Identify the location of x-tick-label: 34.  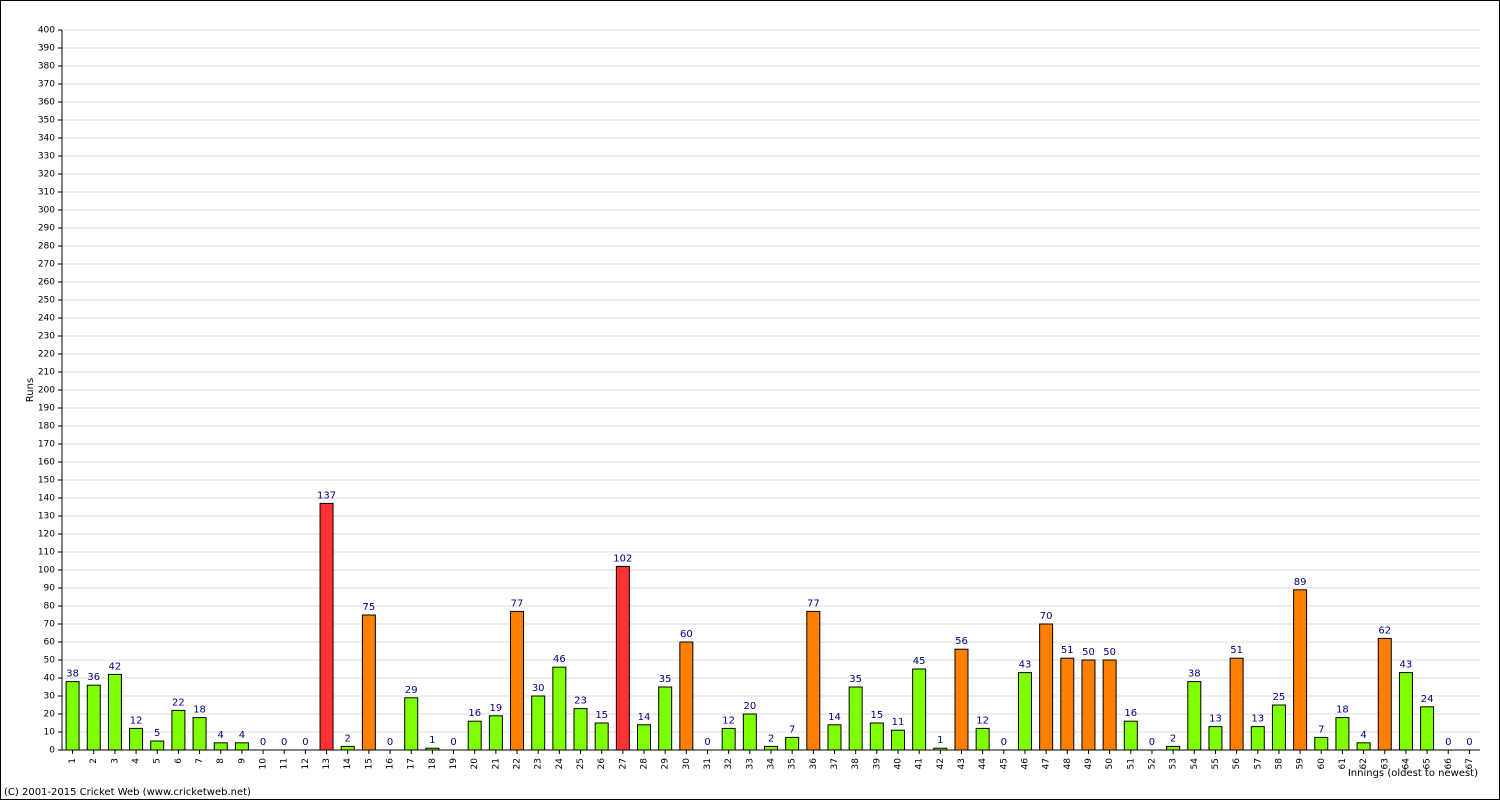
(772, 764).